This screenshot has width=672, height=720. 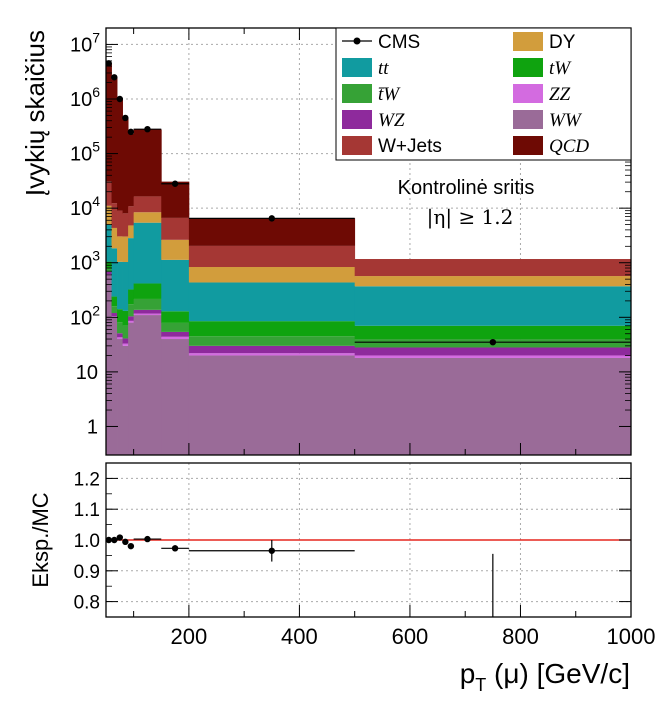 What do you see at coordinates (399, 42) in the screenshot?
I see `legend-label: CMS` at bounding box center [399, 42].